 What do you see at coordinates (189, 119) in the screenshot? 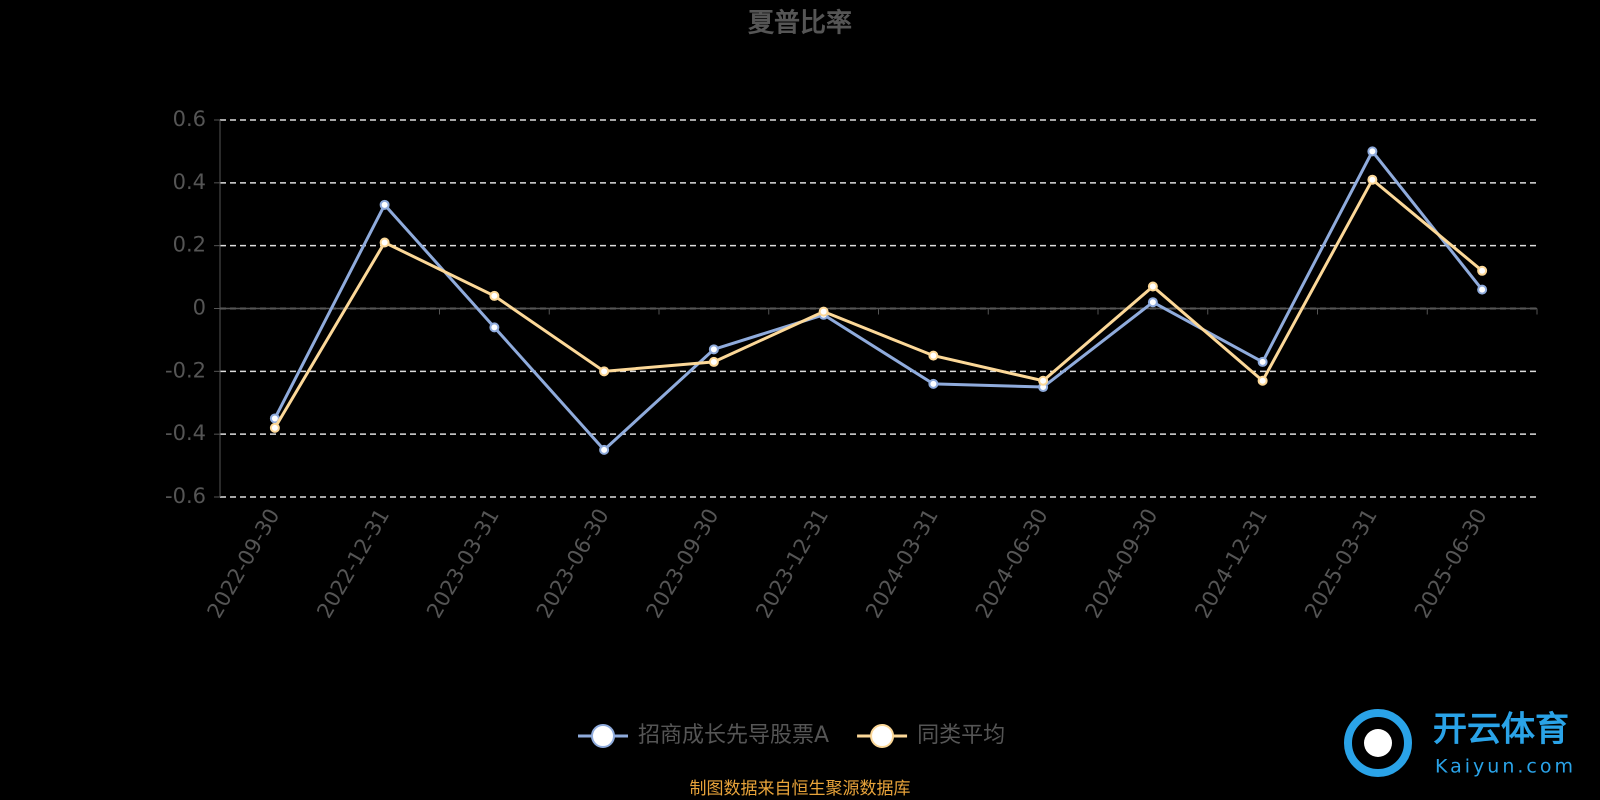
I see `y-tick-label: 0.6` at bounding box center [189, 119].